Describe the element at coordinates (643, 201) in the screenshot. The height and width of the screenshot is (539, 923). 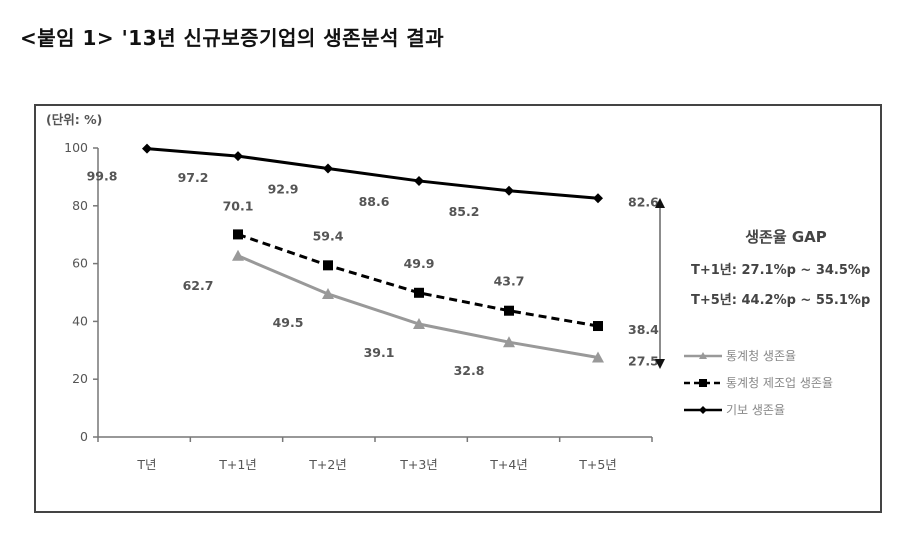
I see `data-label: 82.6` at that location.